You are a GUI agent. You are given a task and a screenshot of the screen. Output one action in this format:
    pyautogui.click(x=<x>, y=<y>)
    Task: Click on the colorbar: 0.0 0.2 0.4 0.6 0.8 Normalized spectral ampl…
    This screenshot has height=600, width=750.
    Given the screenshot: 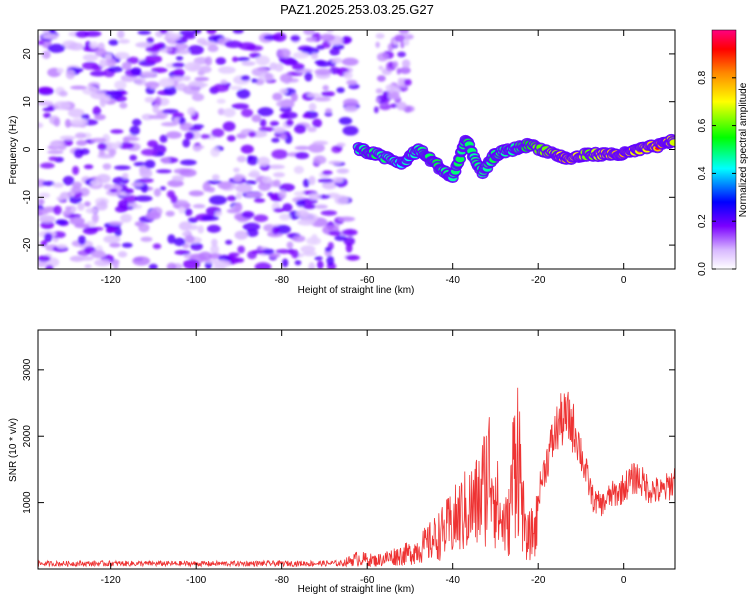 What is the action you would take?
    pyautogui.click(x=723, y=152)
    